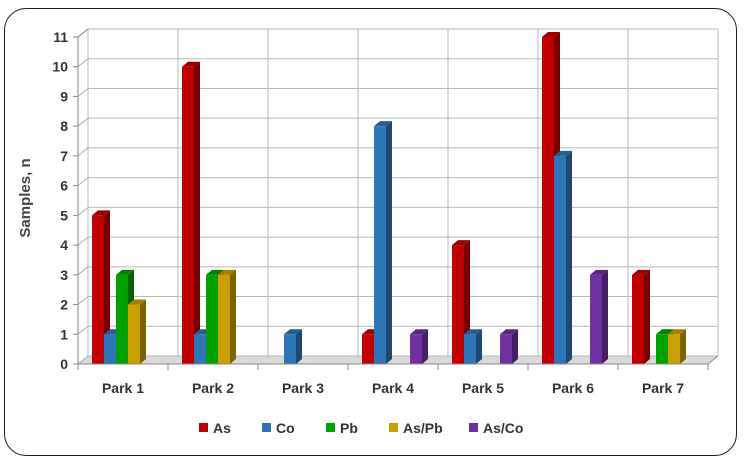  Describe the element at coordinates (349, 428) in the screenshot. I see `legend-label: Pb` at that location.